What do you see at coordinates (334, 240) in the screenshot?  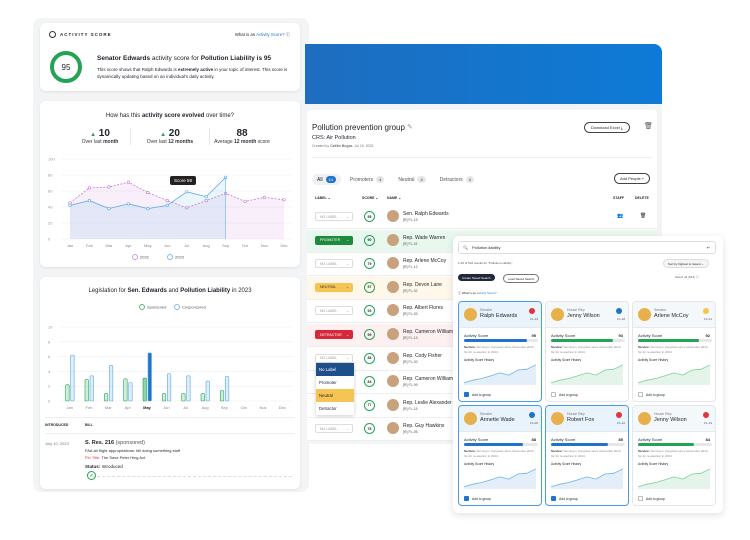 I see `label-select: PROMOTER ⌄` at bounding box center [334, 240].